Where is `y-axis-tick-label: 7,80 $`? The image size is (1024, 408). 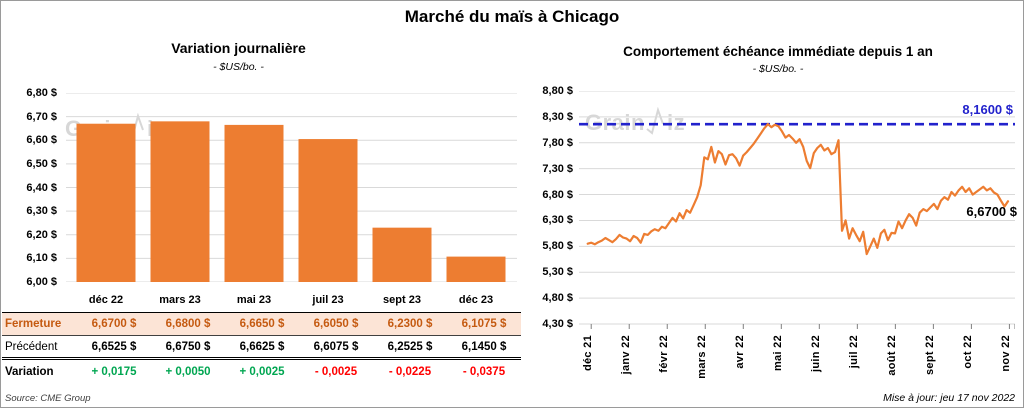 y-axis-tick-label: 7,80 $ is located at coordinates (557, 142).